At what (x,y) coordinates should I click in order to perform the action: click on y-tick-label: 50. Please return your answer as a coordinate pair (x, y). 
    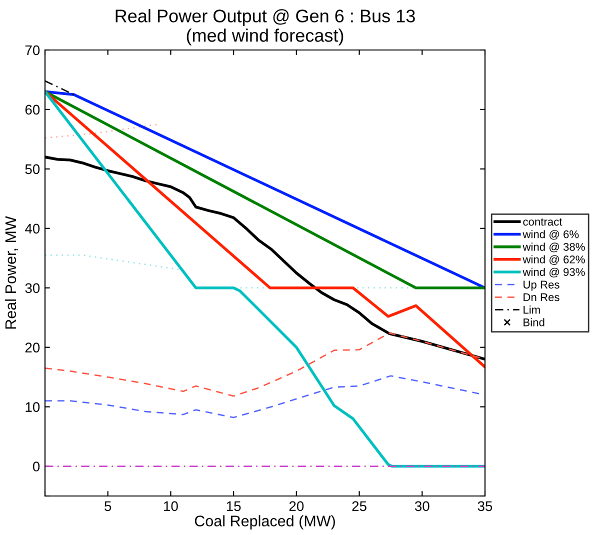
    Looking at the image, I should click on (32, 169).